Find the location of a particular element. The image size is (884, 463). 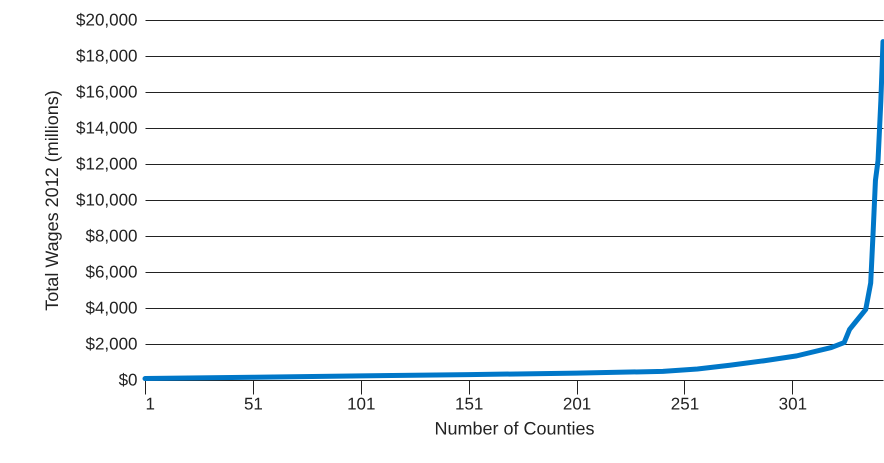

y-tick-label: $20,000 is located at coordinates (107, 20).